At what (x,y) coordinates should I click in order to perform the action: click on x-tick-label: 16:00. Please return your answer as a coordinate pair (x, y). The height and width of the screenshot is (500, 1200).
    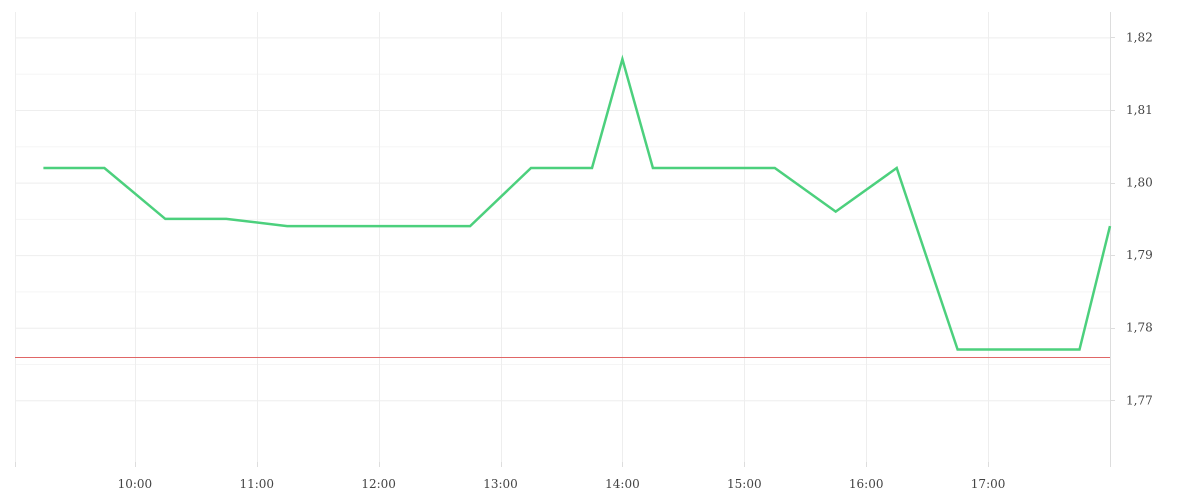
    Looking at the image, I should click on (866, 484).